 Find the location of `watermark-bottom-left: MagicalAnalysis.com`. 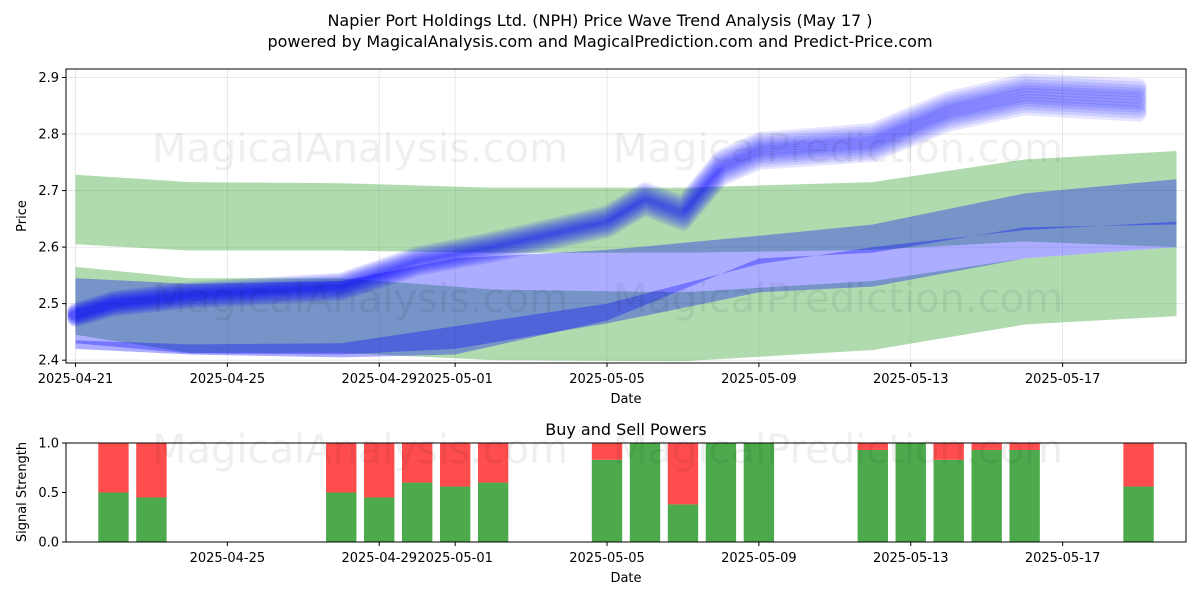

watermark-bottom-left: MagicalAnalysis.com is located at coordinates (360, 450).